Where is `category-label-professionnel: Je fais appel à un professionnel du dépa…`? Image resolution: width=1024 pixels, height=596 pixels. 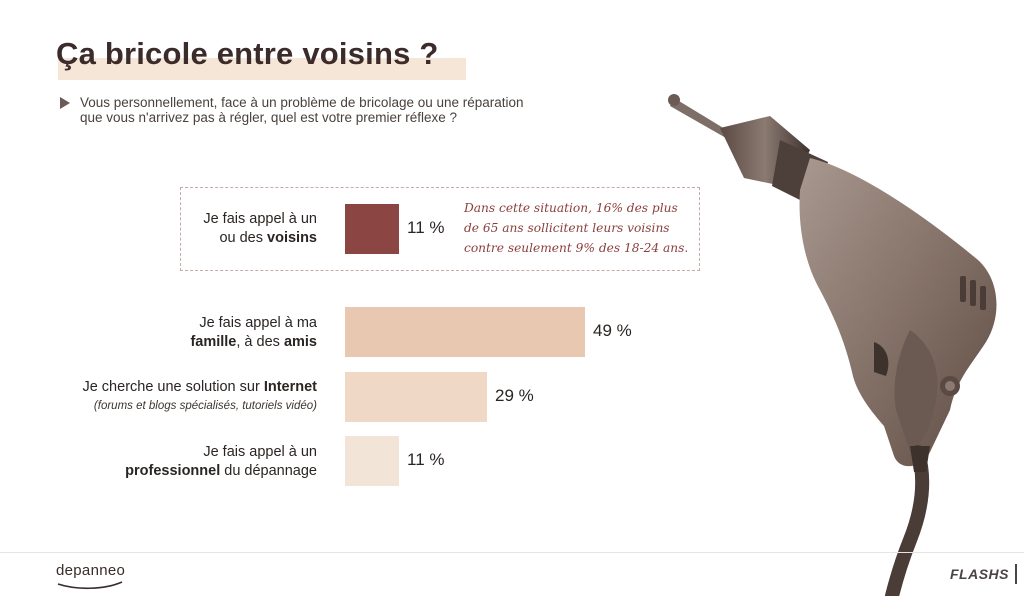 category-label-professionnel: Je fais appel à un professionnel du dépa… is located at coordinates (221, 462).